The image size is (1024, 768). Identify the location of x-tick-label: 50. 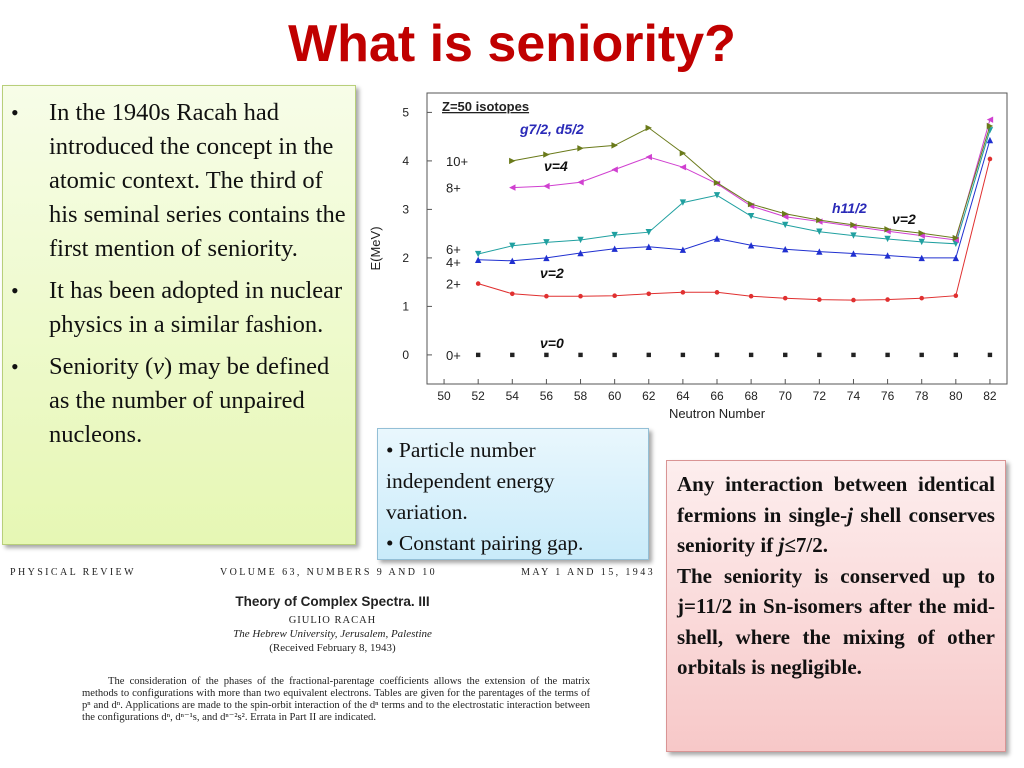
(444, 396).